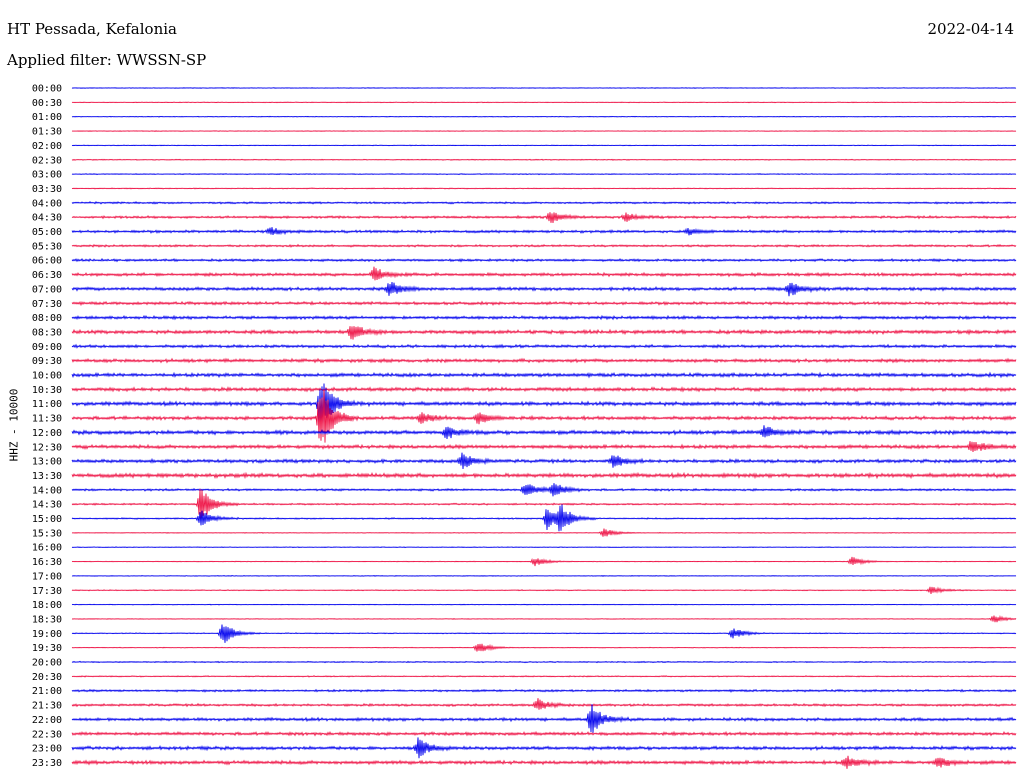 This screenshot has width=1024, height=780. I want to click on time-tick-label: 03:00, so click(47, 175).